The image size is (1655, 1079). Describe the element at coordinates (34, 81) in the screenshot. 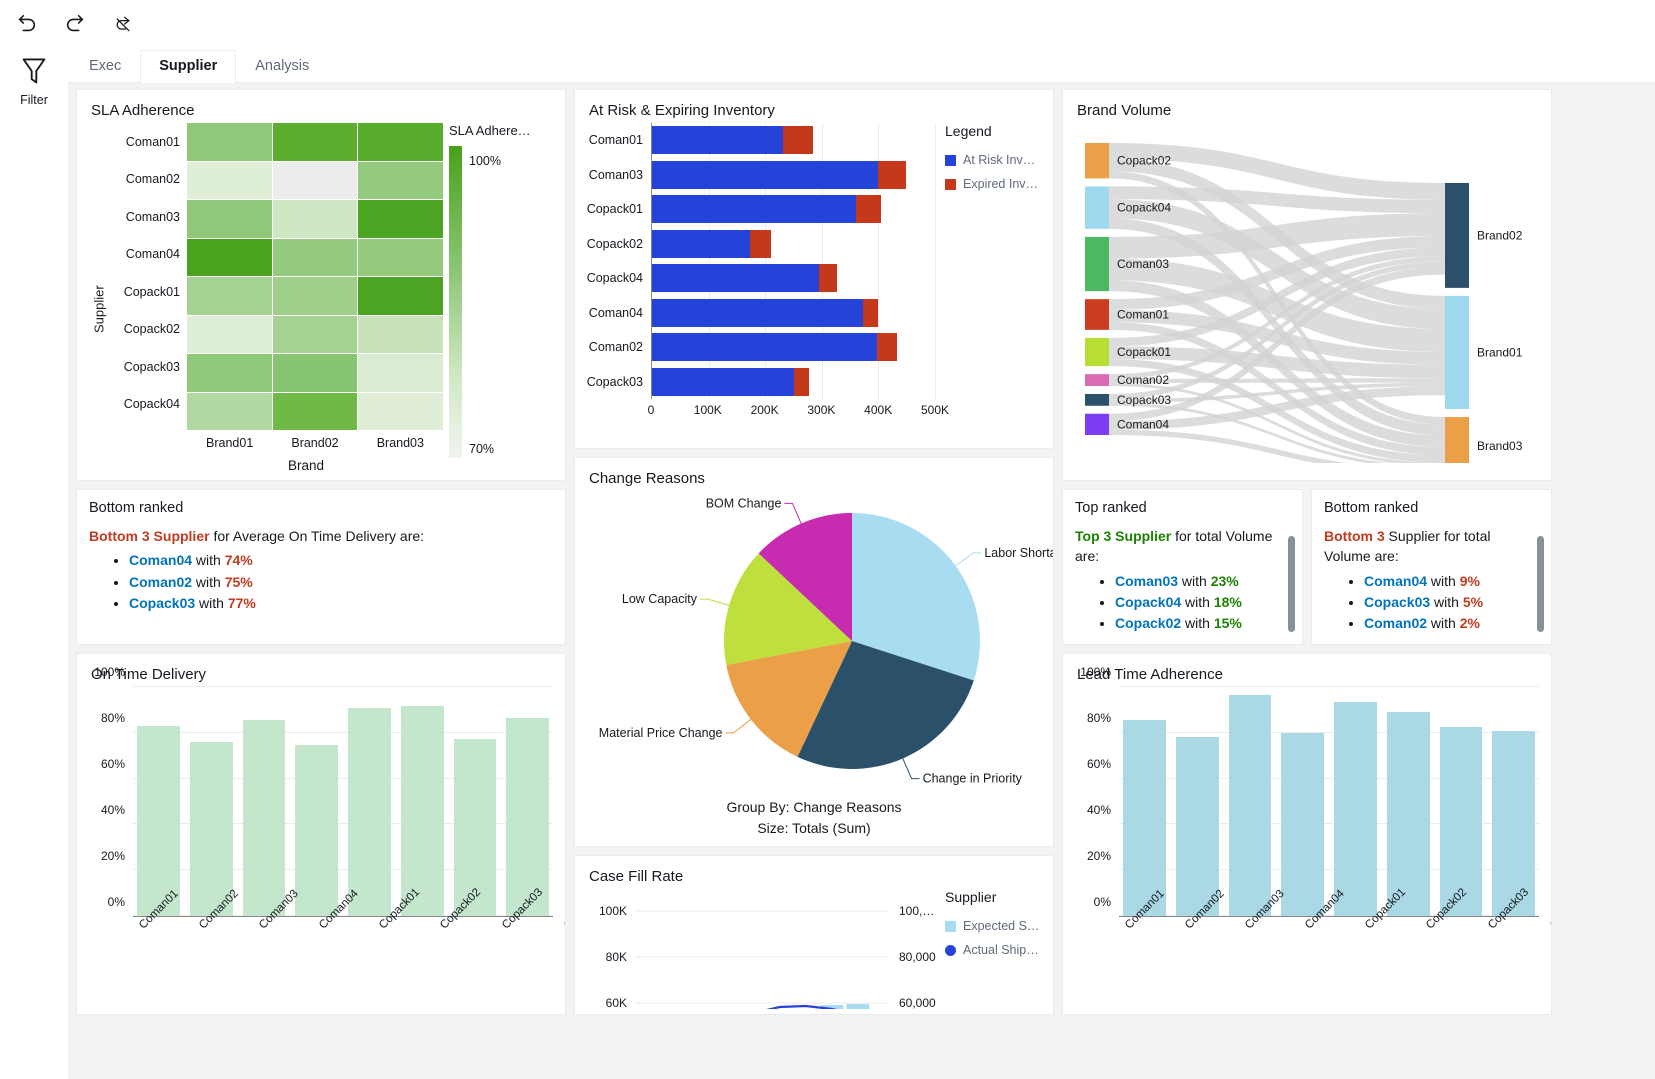

I see `filter-button: Filter` at that location.